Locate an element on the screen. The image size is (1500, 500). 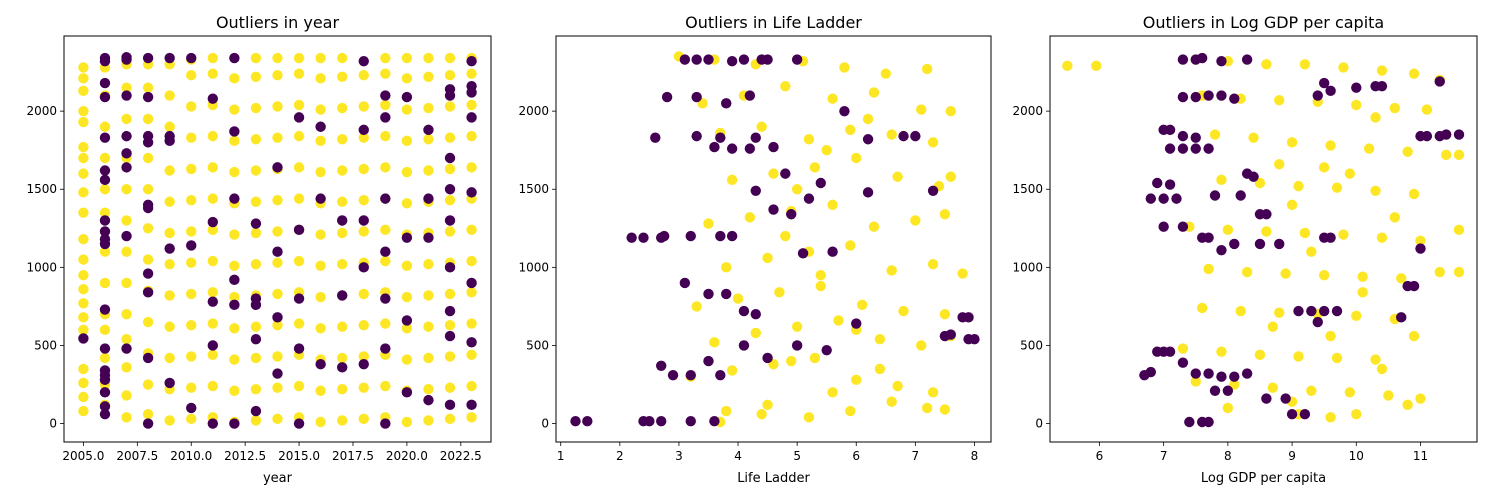
chart-title: Outliers in Life Ladder is located at coordinates (773, 22).